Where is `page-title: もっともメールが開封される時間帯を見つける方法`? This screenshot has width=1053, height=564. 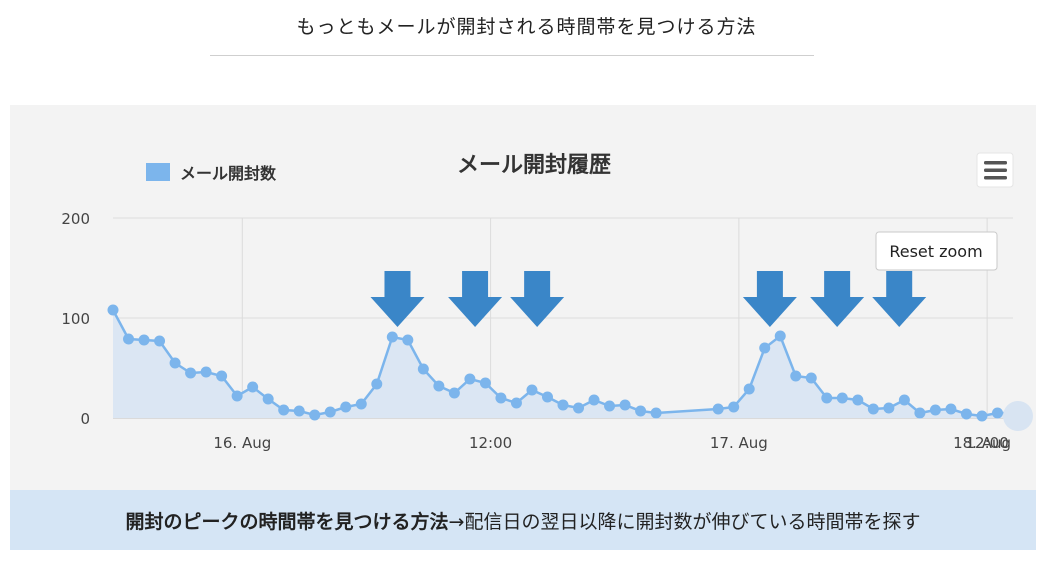
page-title: もっともメールが開封される時間帯を見つける方法 is located at coordinates (526, 27).